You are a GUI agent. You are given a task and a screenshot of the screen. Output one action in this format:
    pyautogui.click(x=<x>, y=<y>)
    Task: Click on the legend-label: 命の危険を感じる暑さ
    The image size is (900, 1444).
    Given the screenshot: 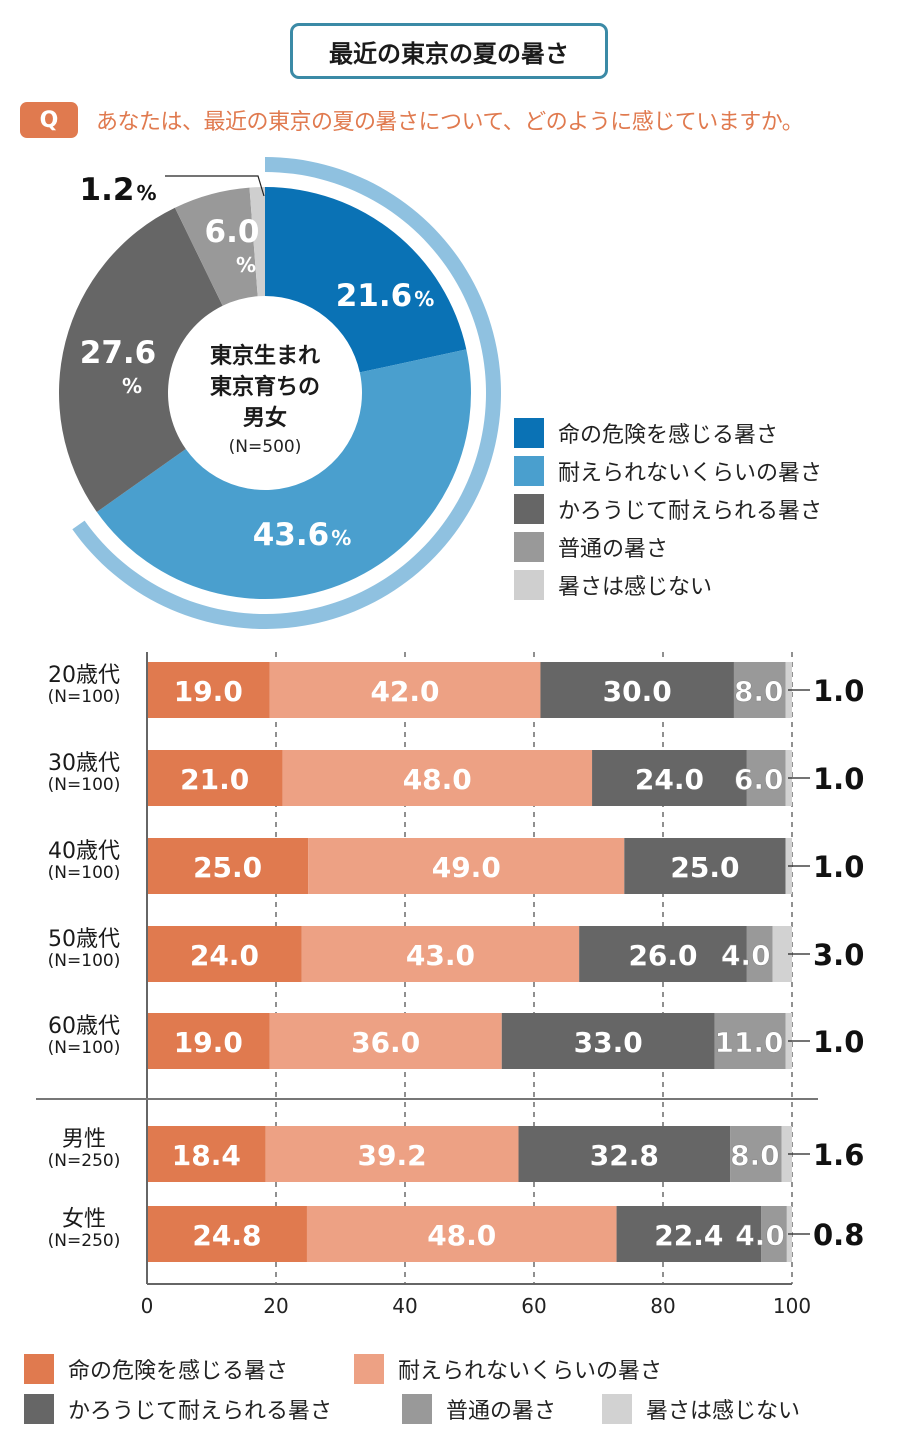 What is the action you would take?
    pyautogui.click(x=668, y=435)
    